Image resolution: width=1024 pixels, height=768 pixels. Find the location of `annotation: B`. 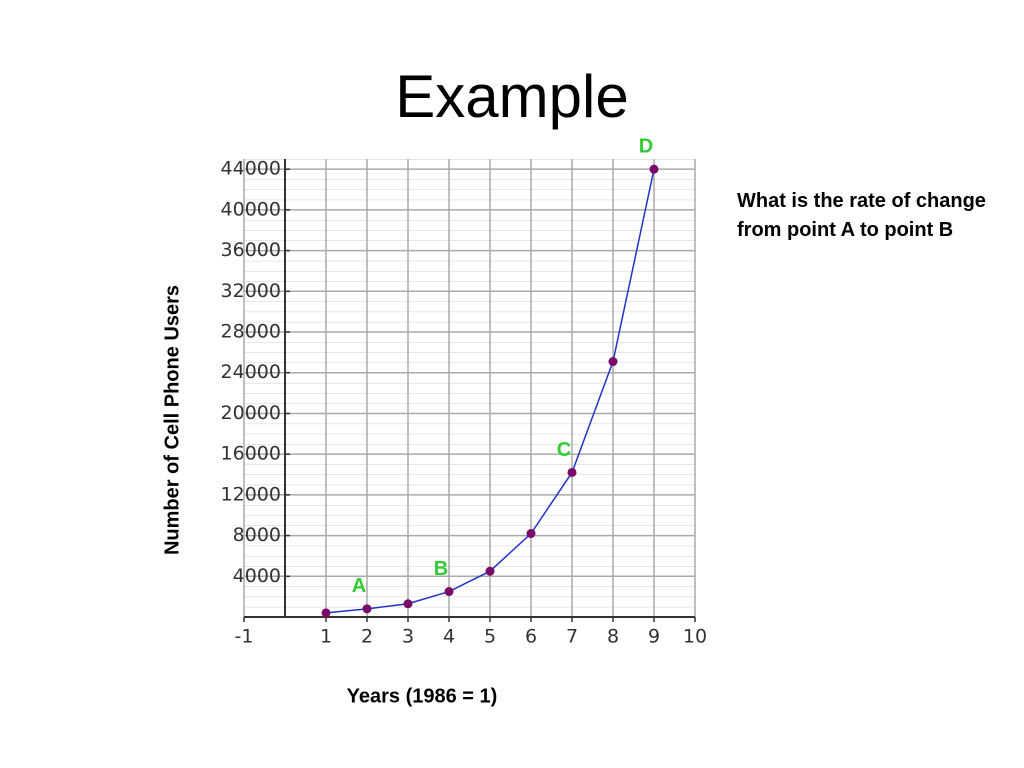

annotation: B is located at coordinates (441, 569).